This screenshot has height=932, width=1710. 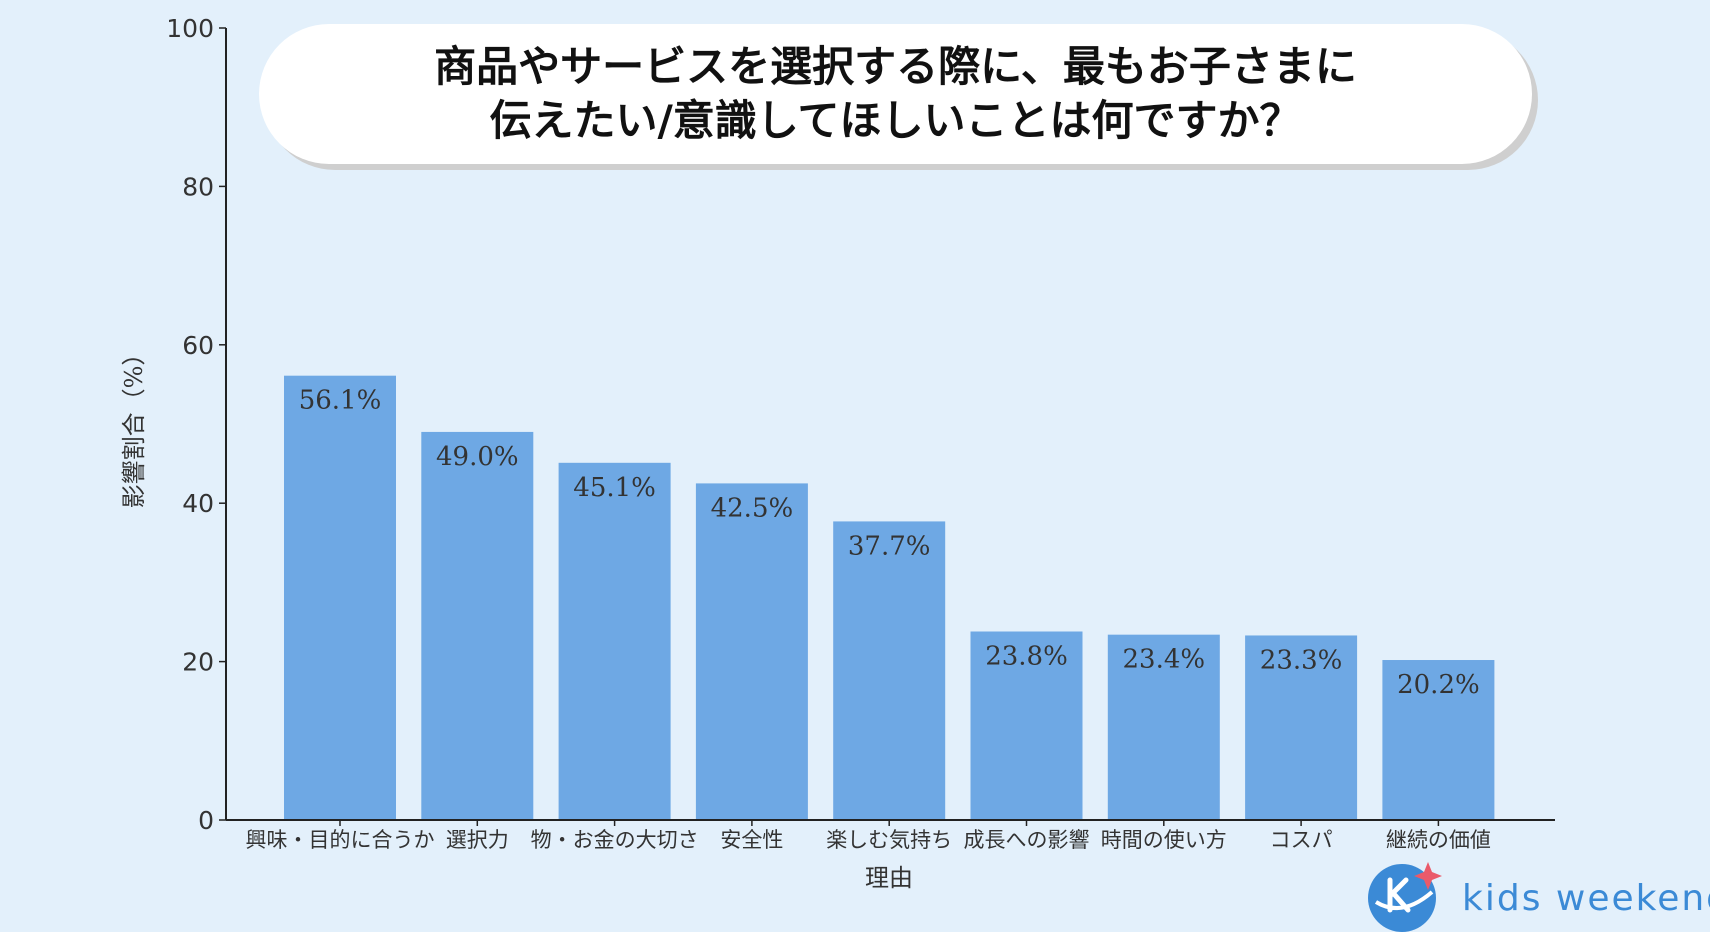 I want to click on x-tick-label-2: 物・お金の大切さ, so click(x=615, y=840).